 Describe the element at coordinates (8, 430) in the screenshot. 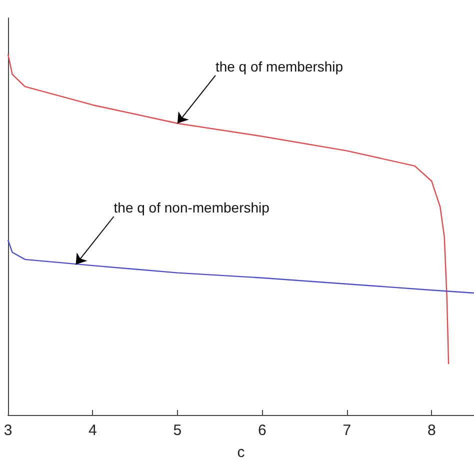

I see `x-tick-label: 3` at that location.